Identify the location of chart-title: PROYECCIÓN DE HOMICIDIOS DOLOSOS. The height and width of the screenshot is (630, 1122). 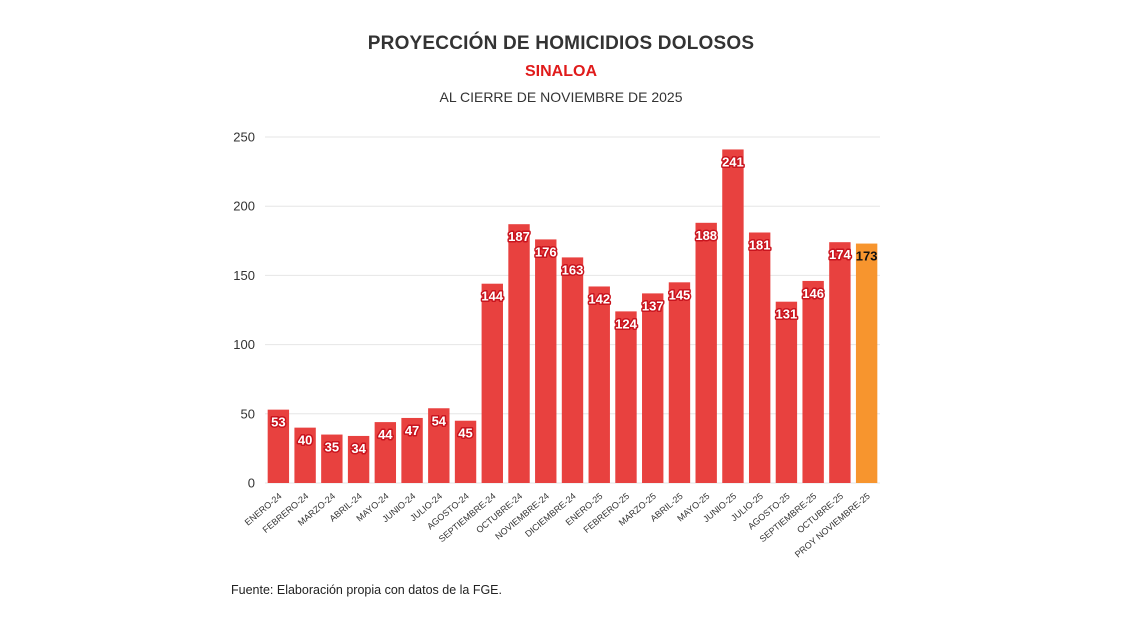
(561, 43).